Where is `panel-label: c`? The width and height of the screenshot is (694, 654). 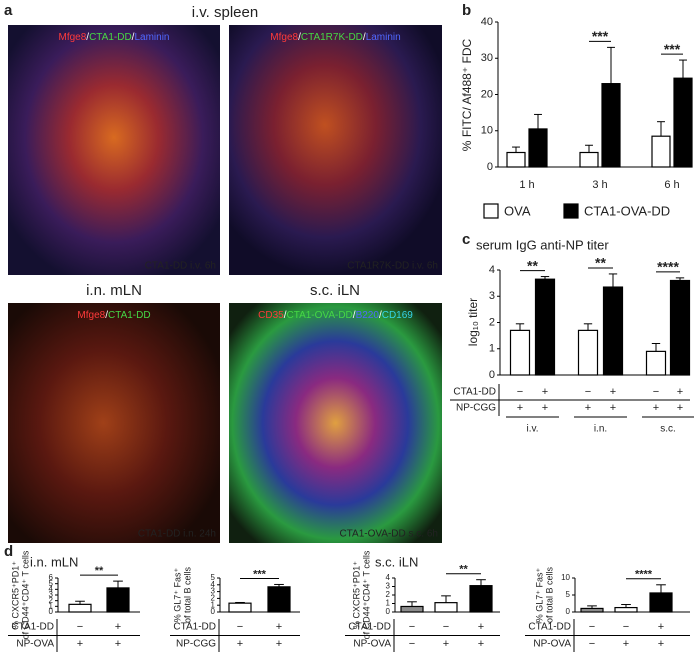
panel-label: c is located at coordinates (466, 239).